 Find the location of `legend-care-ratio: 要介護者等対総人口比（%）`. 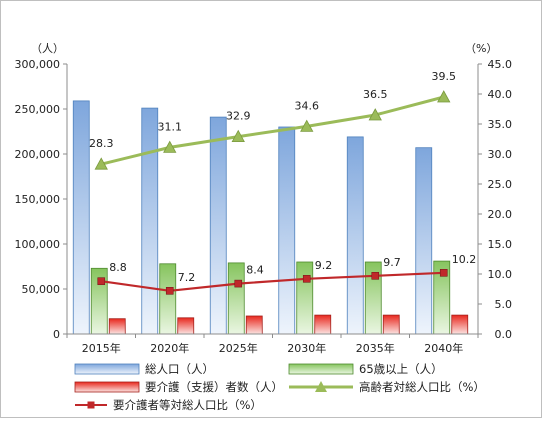

legend-care-ratio: 要介護者等対総人口比（%） is located at coordinates (168, 405).